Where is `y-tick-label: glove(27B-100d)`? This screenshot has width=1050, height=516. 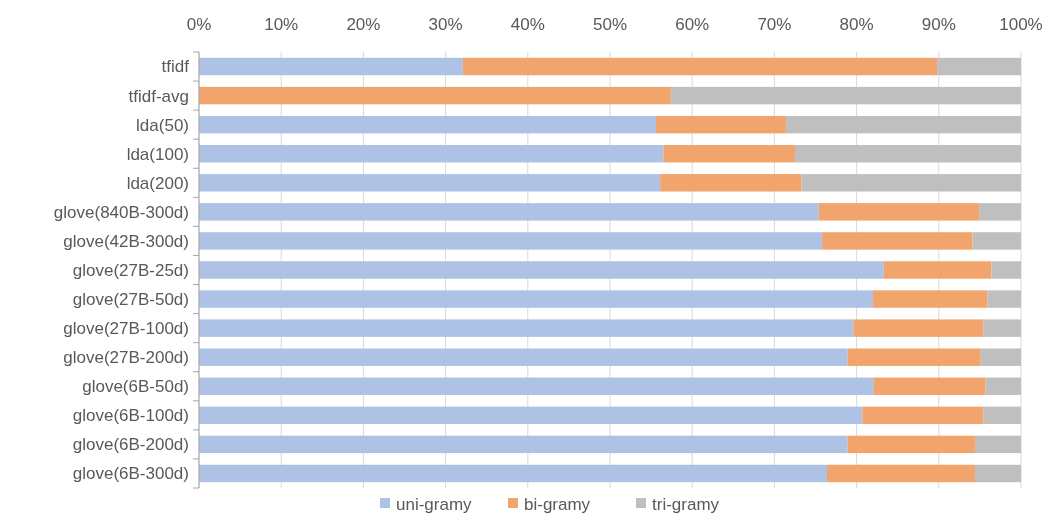 y-tick-label: glove(27B-100d) is located at coordinates (126, 329).